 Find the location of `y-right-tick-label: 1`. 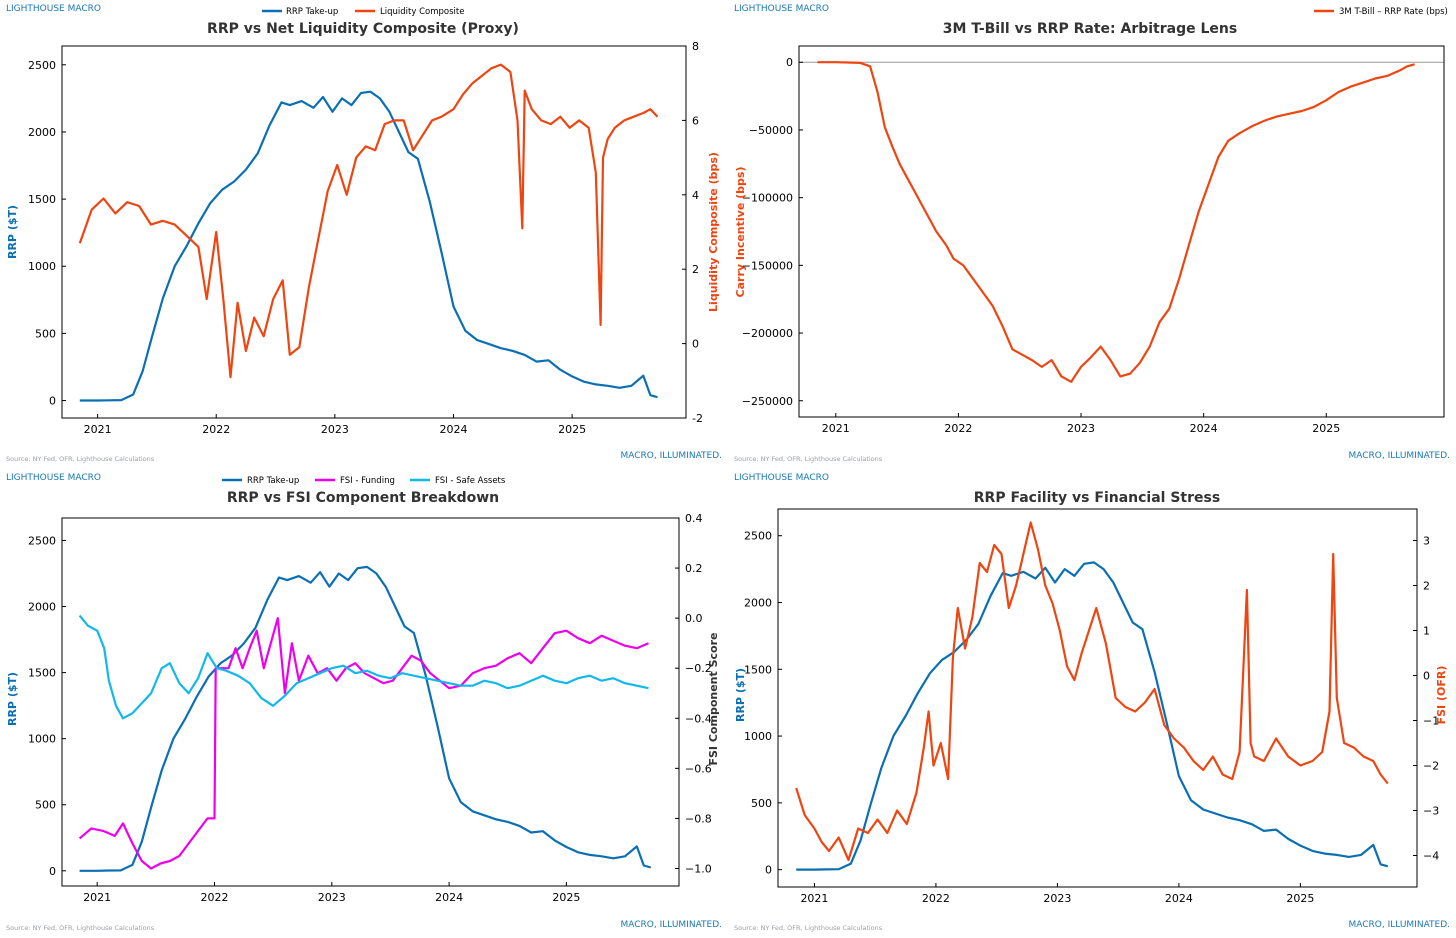

y-right-tick-label: 1 is located at coordinates (1426, 631).